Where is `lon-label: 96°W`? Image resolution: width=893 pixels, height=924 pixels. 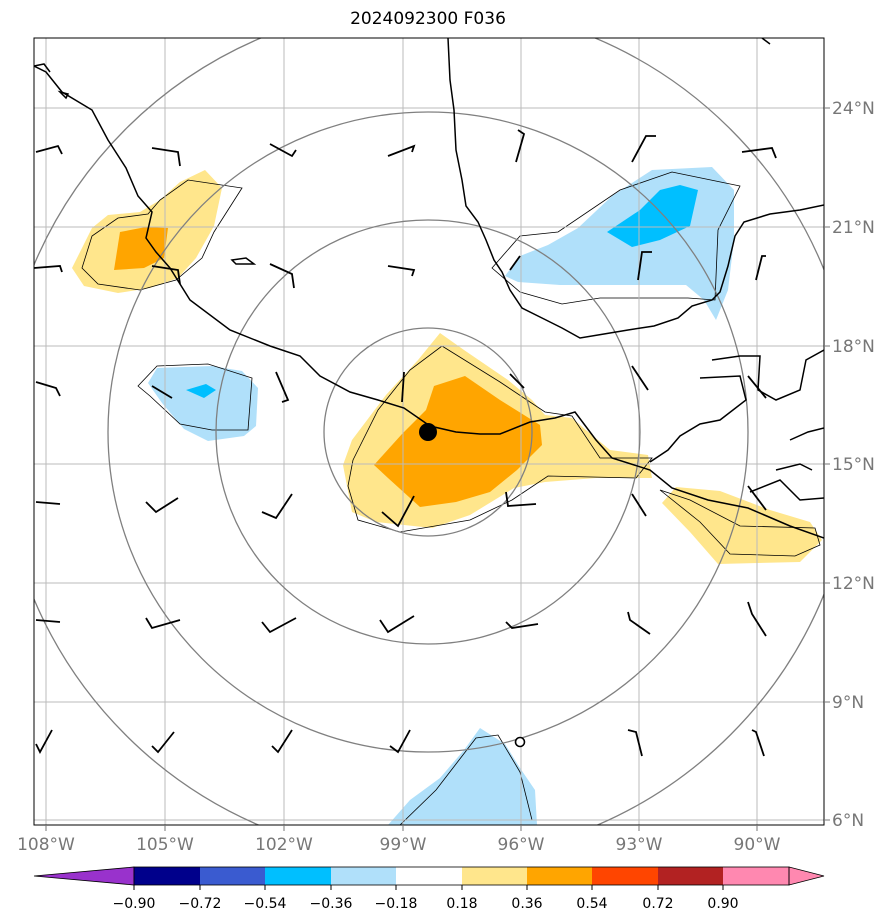
lon-label: 96°W is located at coordinates (521, 845).